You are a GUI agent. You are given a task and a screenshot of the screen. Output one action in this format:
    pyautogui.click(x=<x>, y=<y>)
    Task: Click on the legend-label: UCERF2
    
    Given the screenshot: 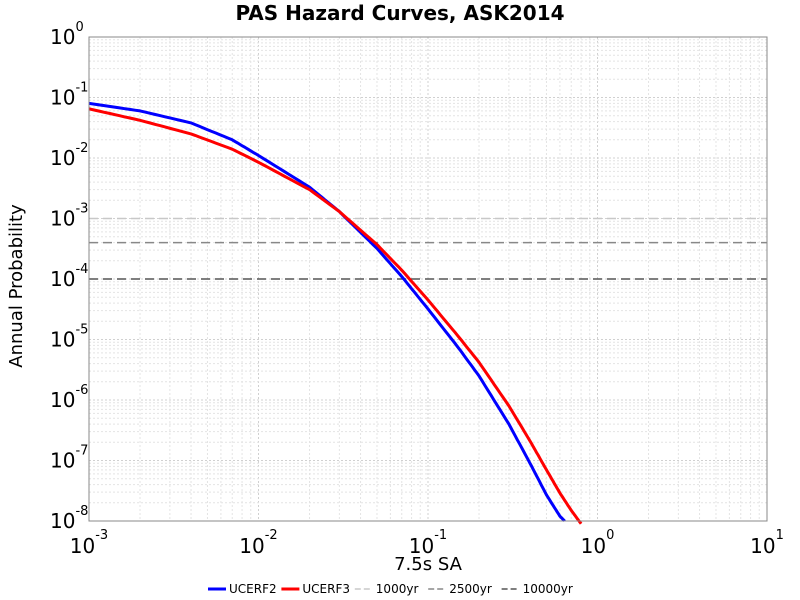 What is the action you would take?
    pyautogui.click(x=253, y=589)
    